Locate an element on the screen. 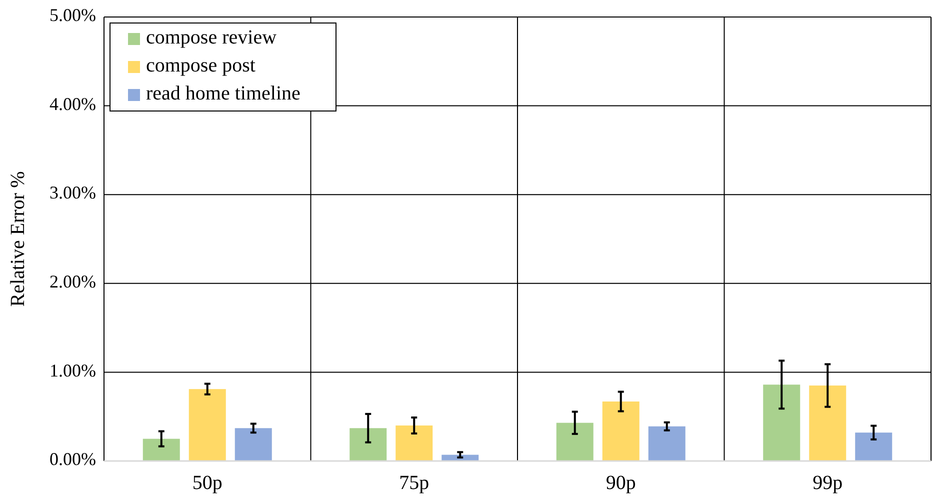 The width and height of the screenshot is (932, 501). x-tick-label: 75p is located at coordinates (414, 483).